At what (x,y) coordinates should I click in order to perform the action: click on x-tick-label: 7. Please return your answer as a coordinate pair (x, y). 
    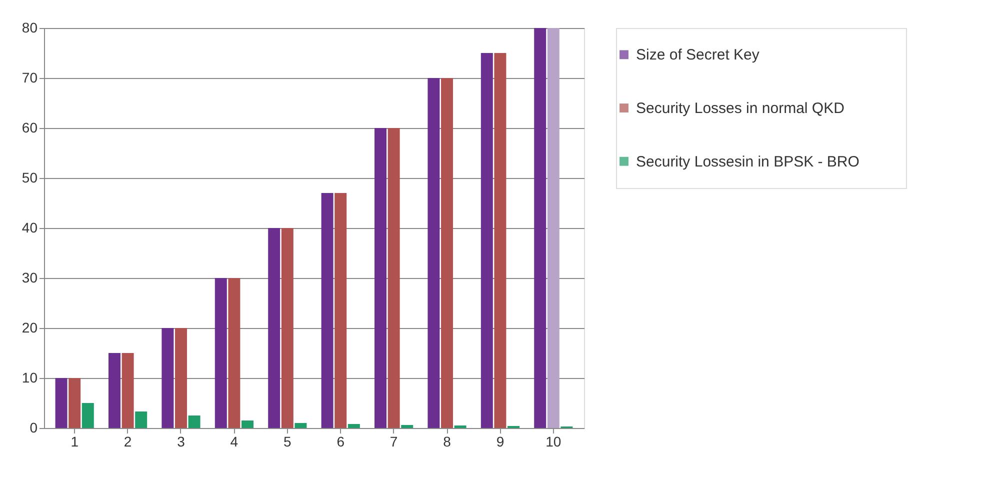
    Looking at the image, I should click on (394, 442).